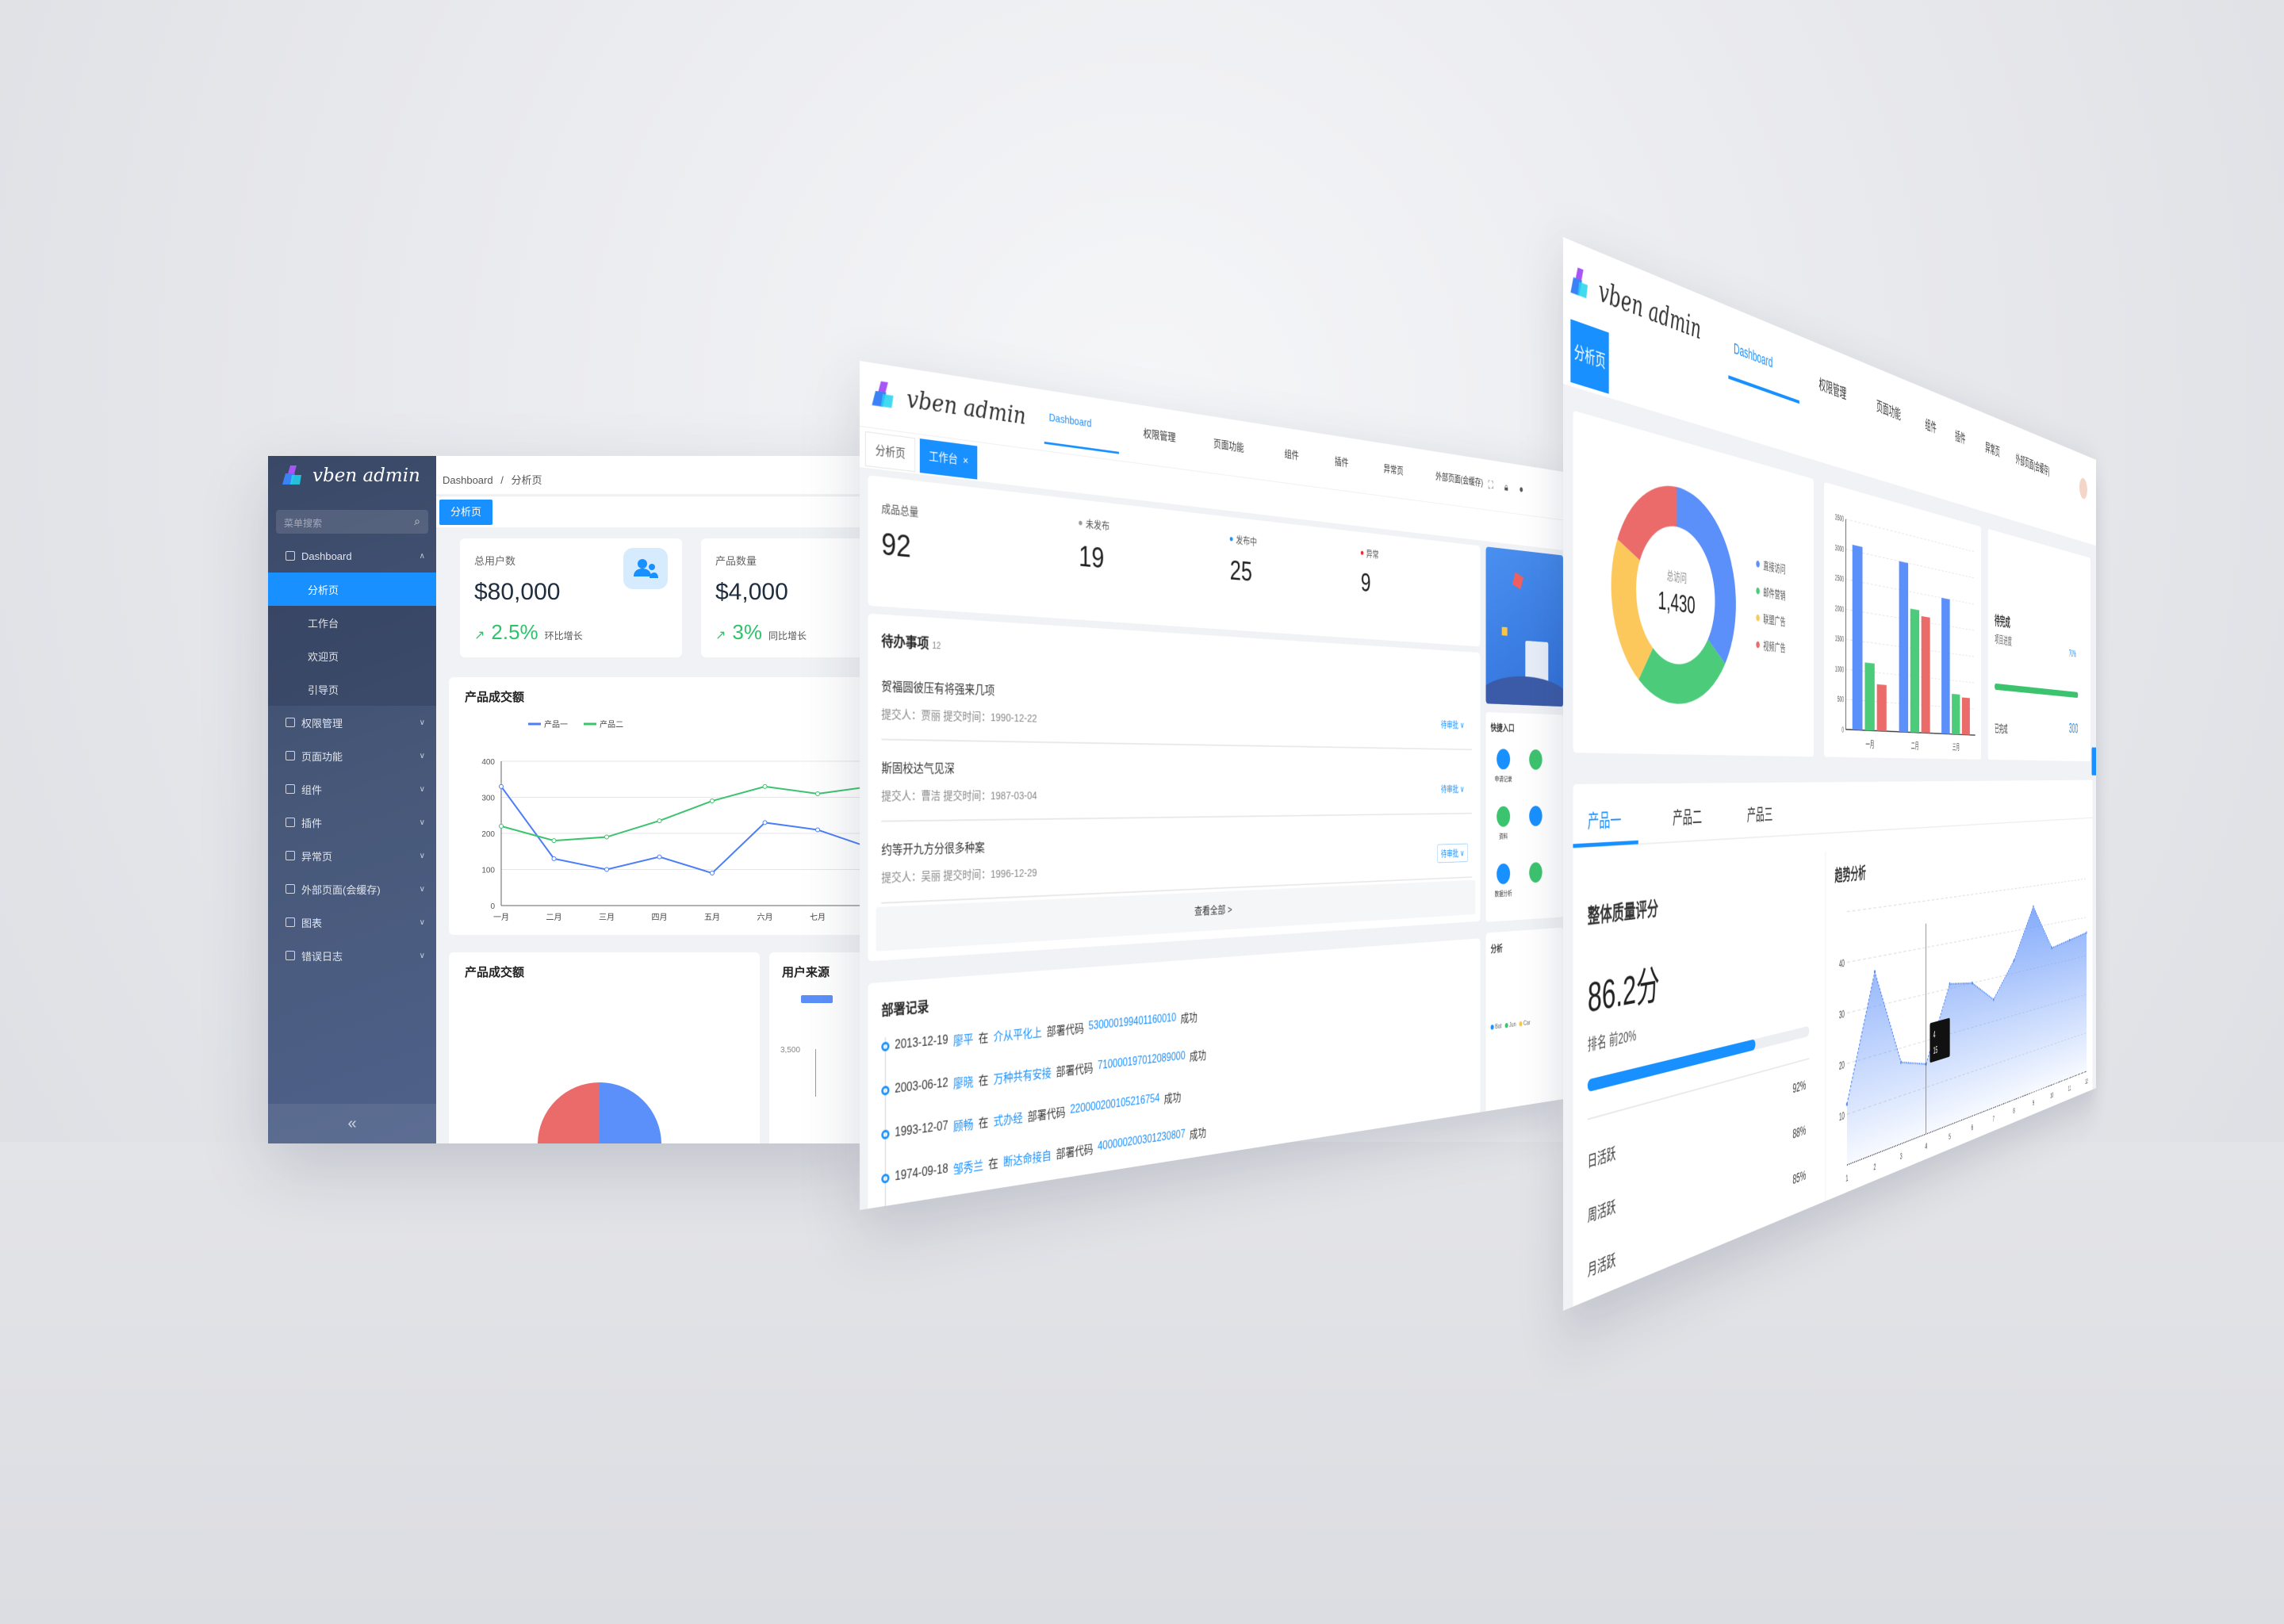 The image size is (2284, 1624). What do you see at coordinates (1132, 1022) in the screenshot?
I see `deploy-code-link: 530000199401160010` at bounding box center [1132, 1022].